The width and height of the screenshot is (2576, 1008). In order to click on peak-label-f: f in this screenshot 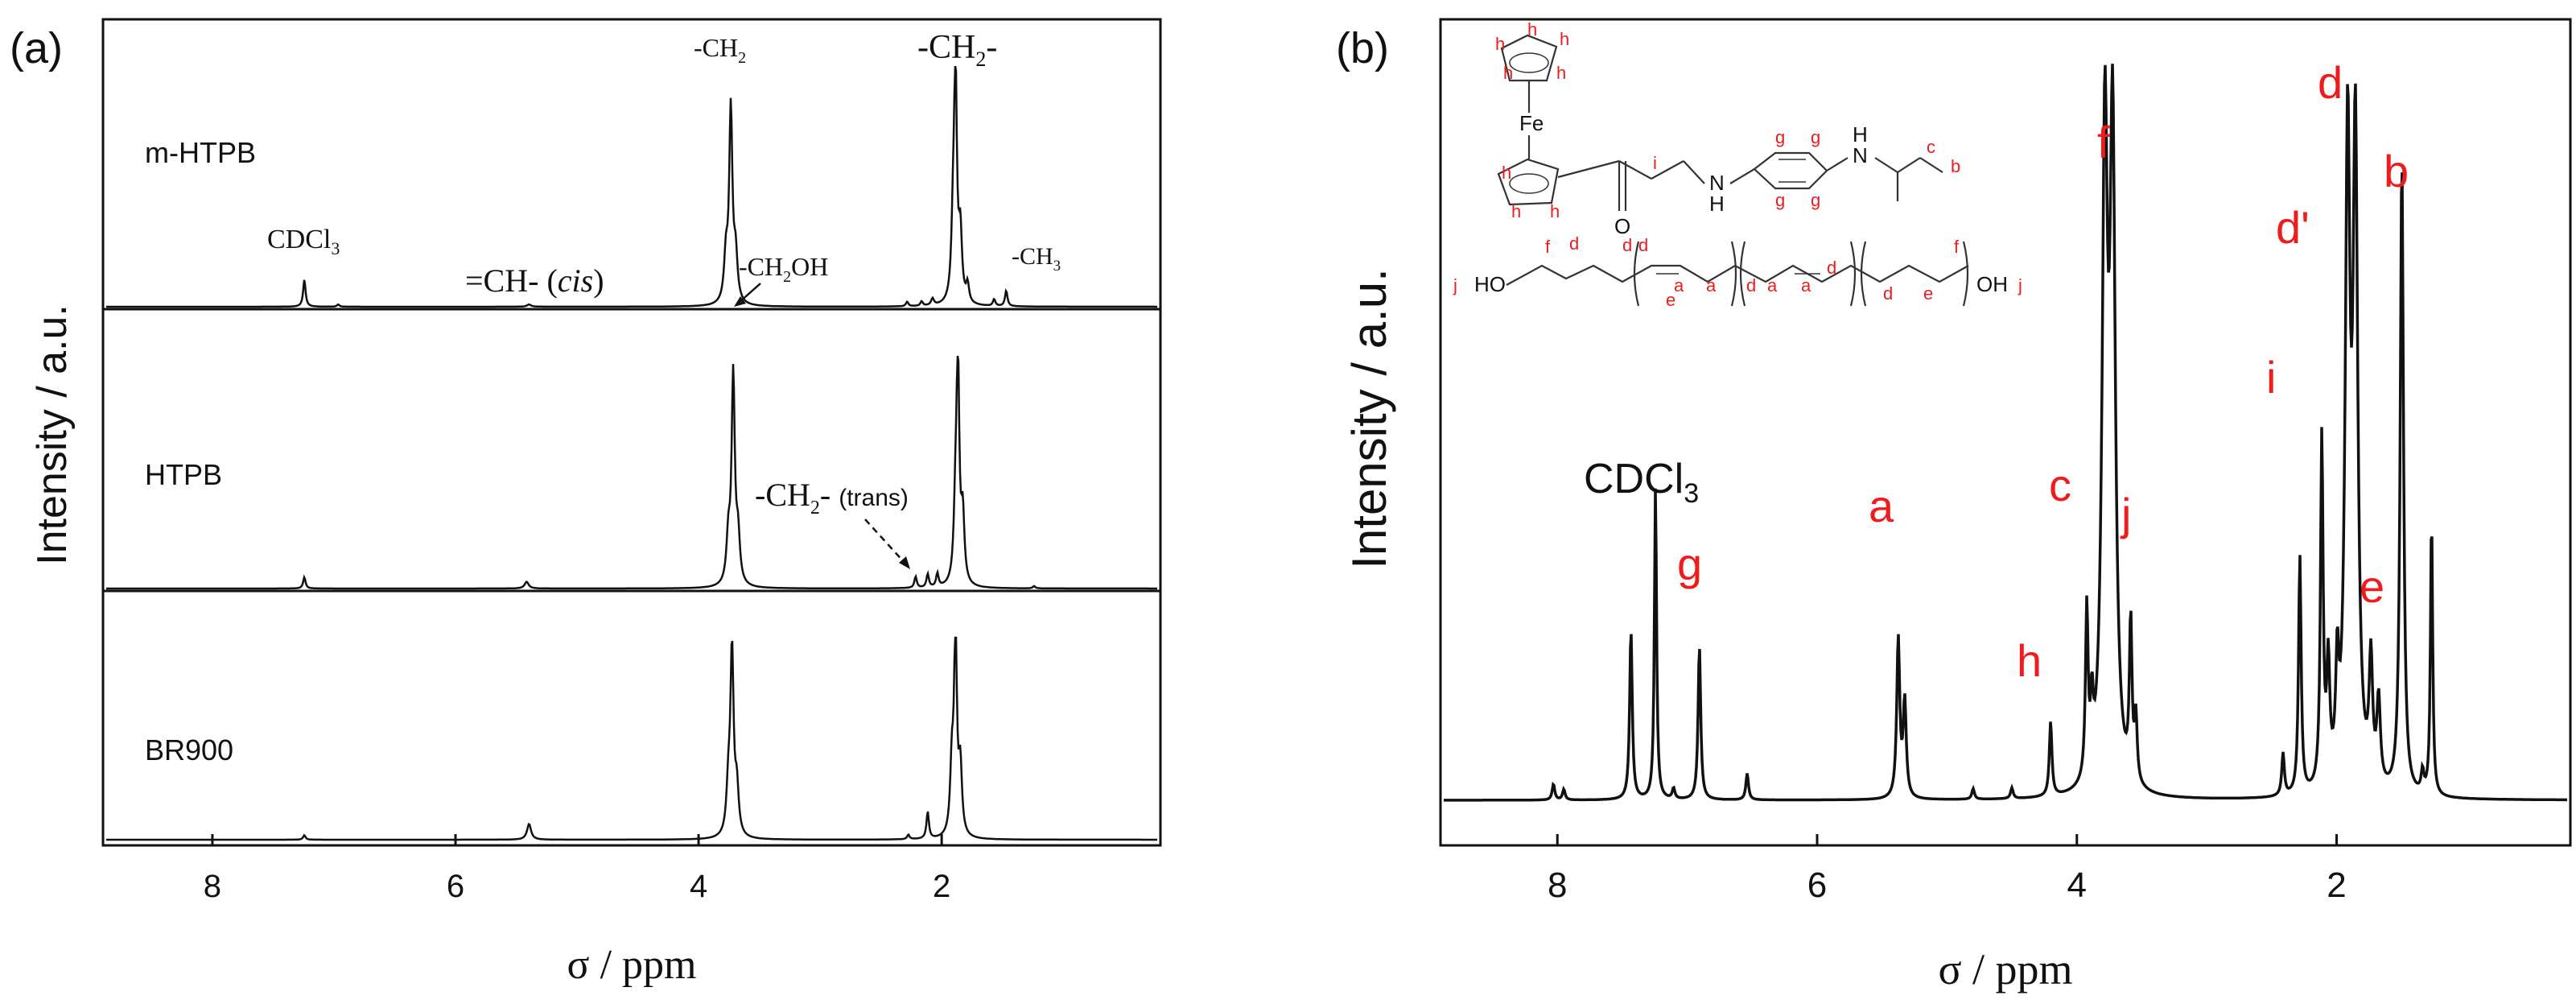, I will do `click(2103, 142)`.